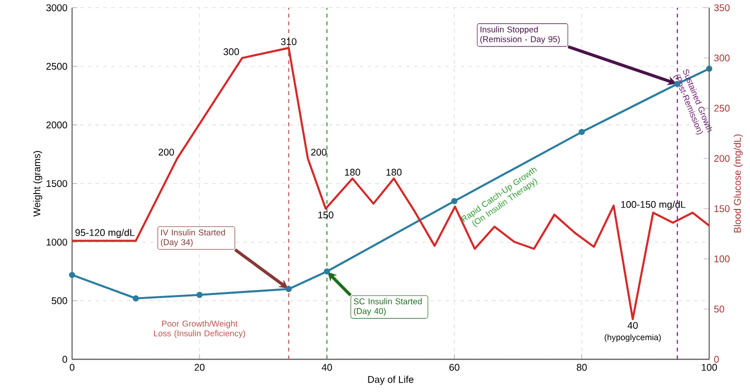  What do you see at coordinates (581, 367) in the screenshot?
I see `x-tick-label: 80` at bounding box center [581, 367].